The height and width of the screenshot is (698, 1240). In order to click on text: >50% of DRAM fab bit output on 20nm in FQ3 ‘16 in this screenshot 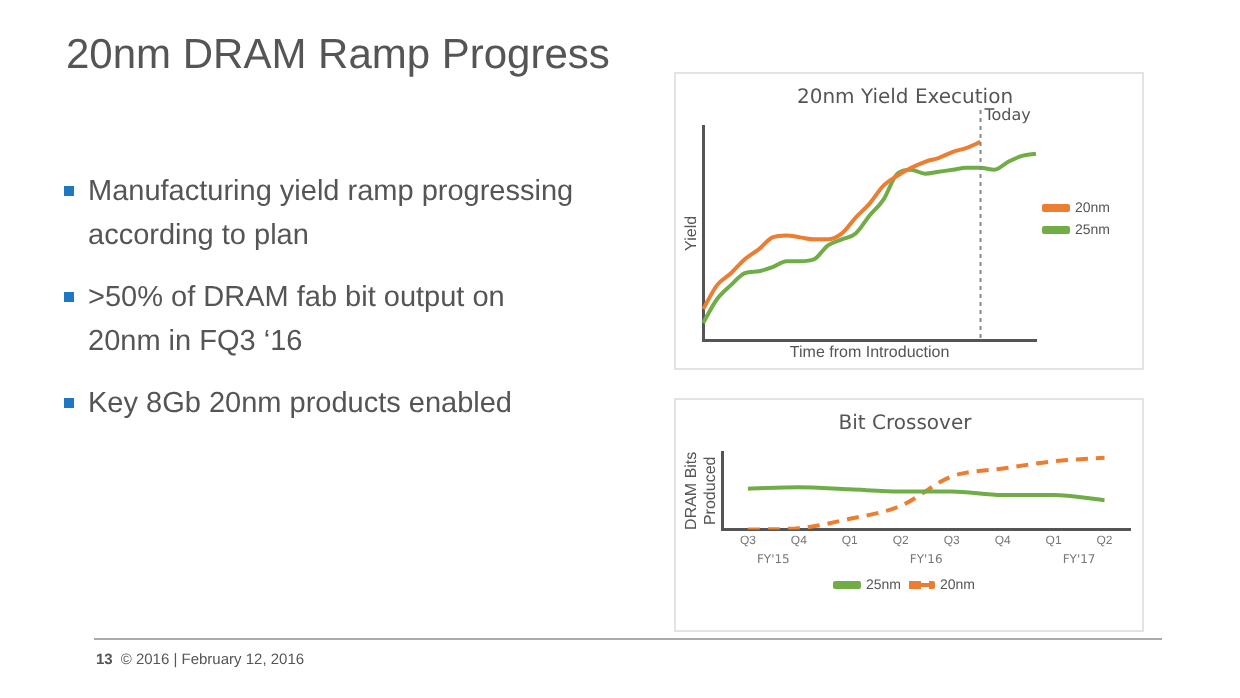, I will do `click(297, 321)`.